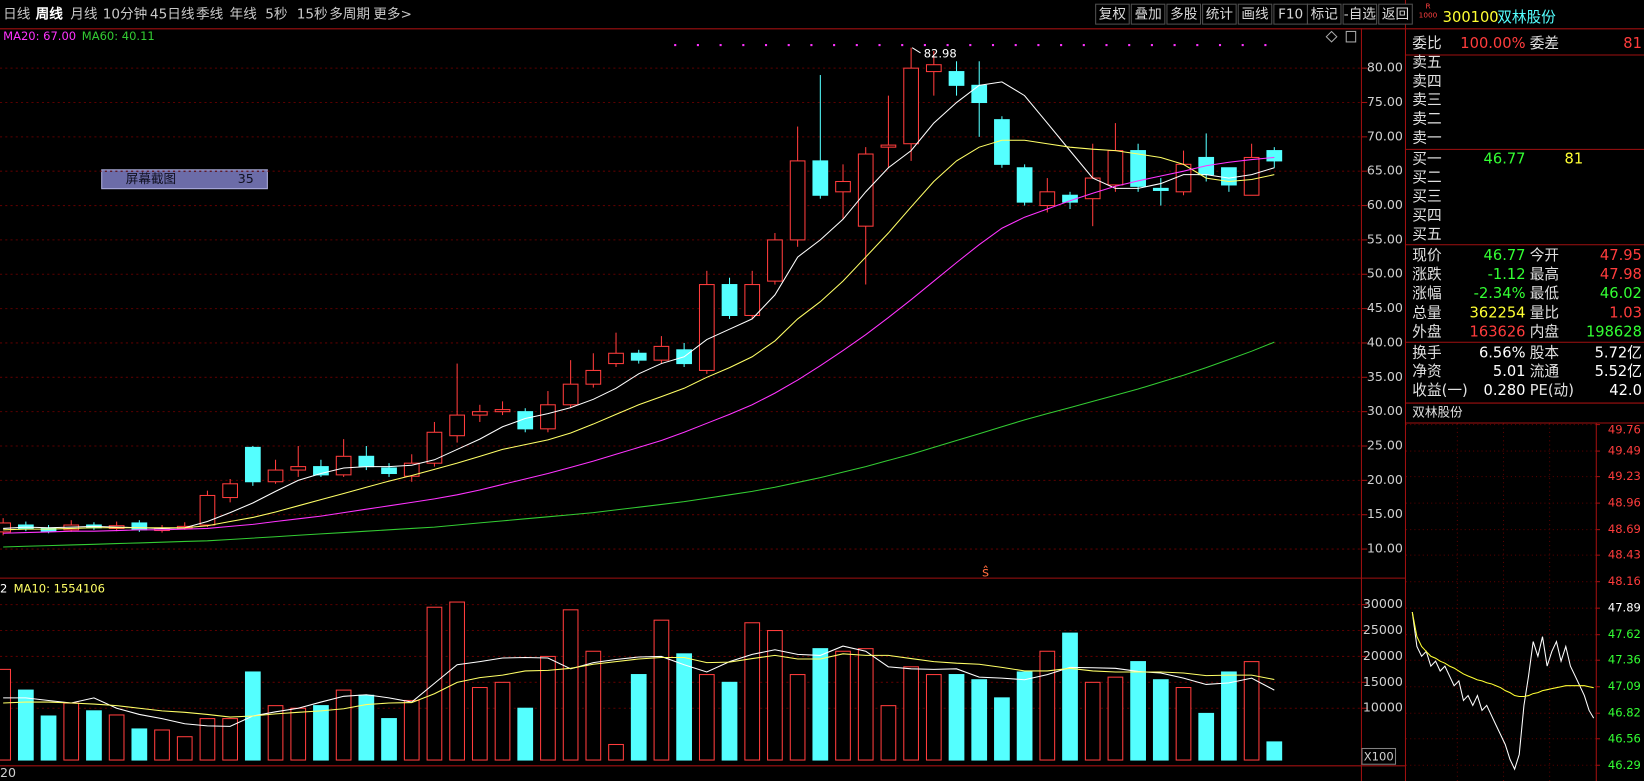 The image size is (1644, 781). I want to click on stat-value: 47.95, so click(1621, 255).